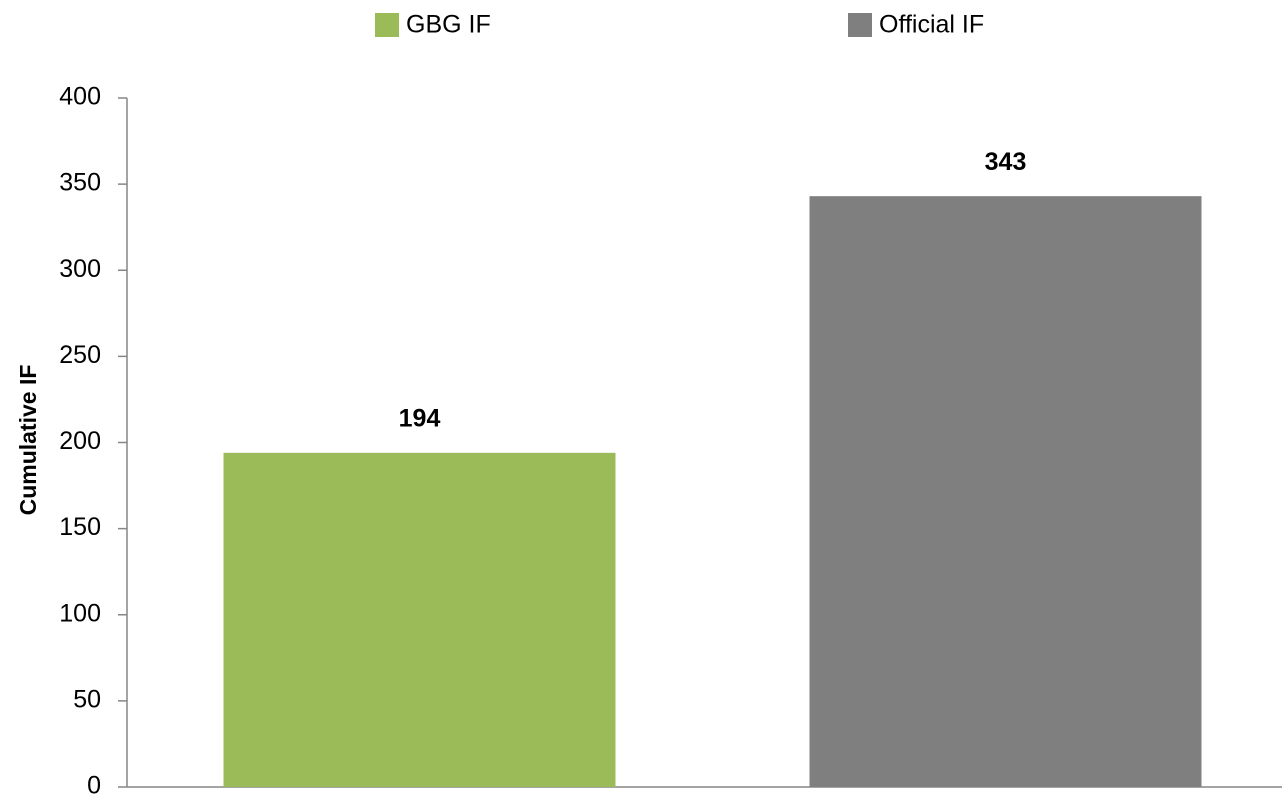 The height and width of the screenshot is (797, 1282). What do you see at coordinates (80, 527) in the screenshot?
I see `y-tick-label: 150` at bounding box center [80, 527].